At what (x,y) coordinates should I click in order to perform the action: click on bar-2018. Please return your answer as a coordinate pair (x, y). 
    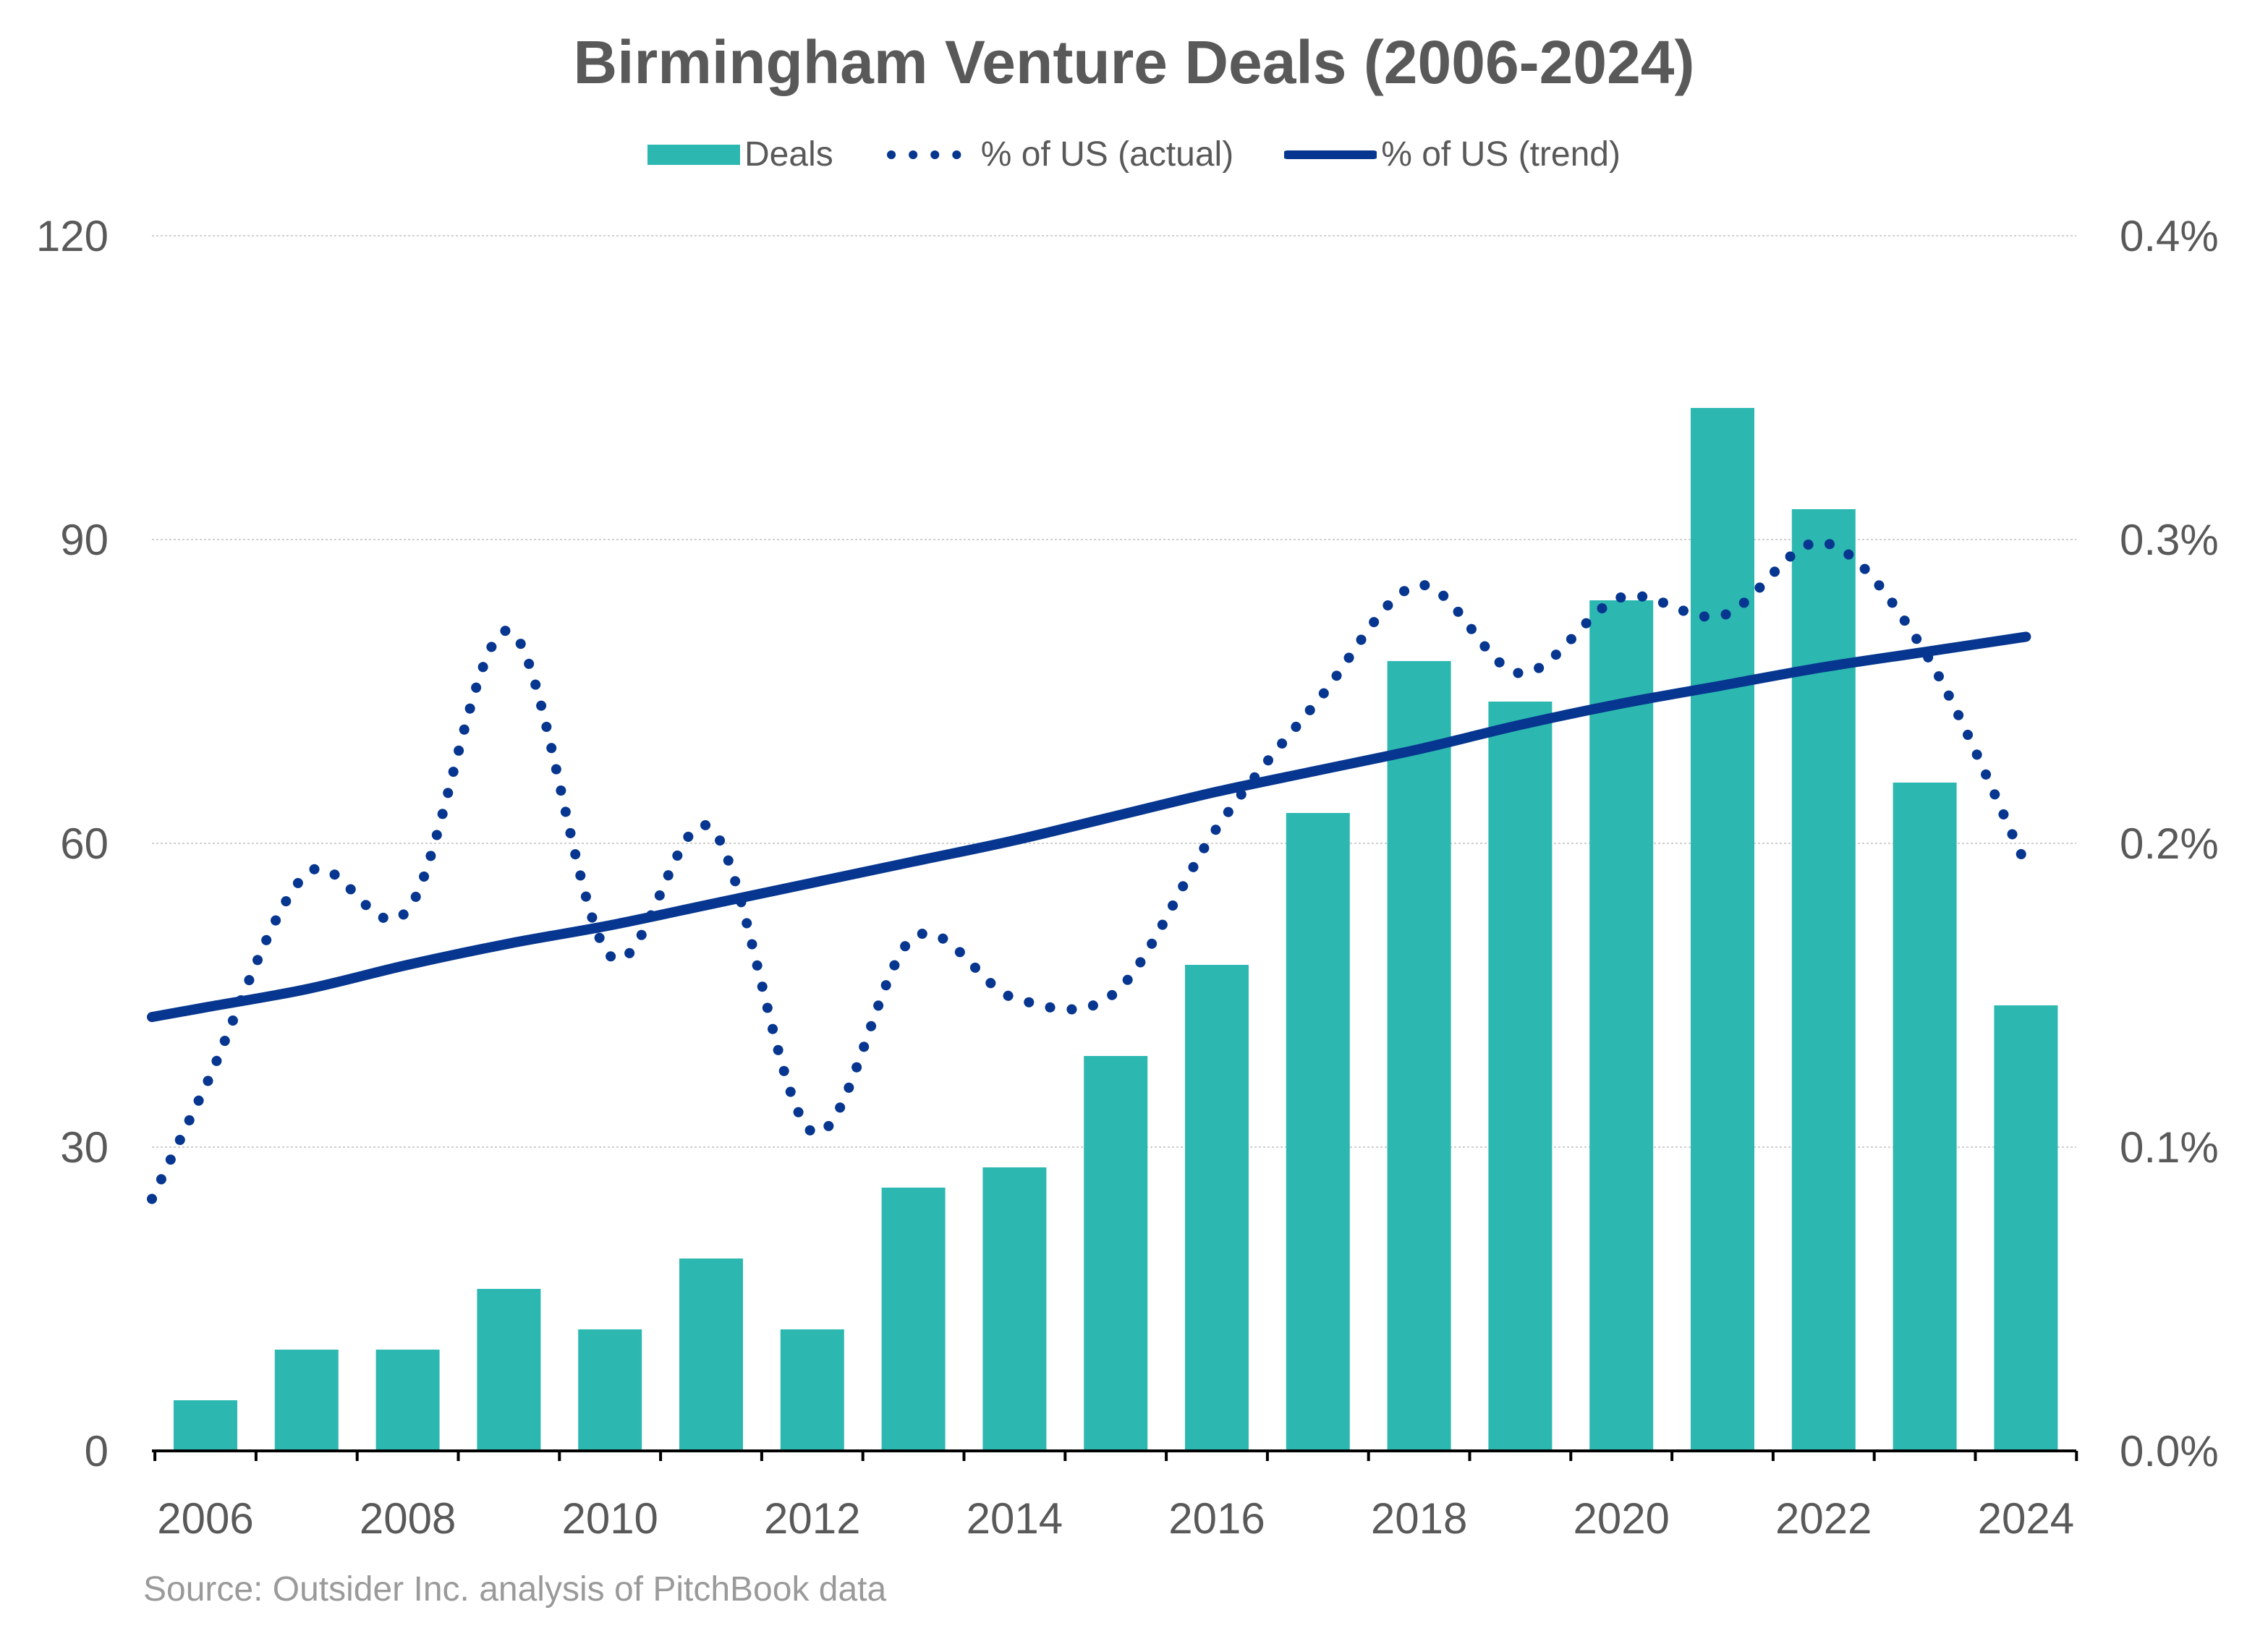
    Looking at the image, I should click on (1419, 1056).